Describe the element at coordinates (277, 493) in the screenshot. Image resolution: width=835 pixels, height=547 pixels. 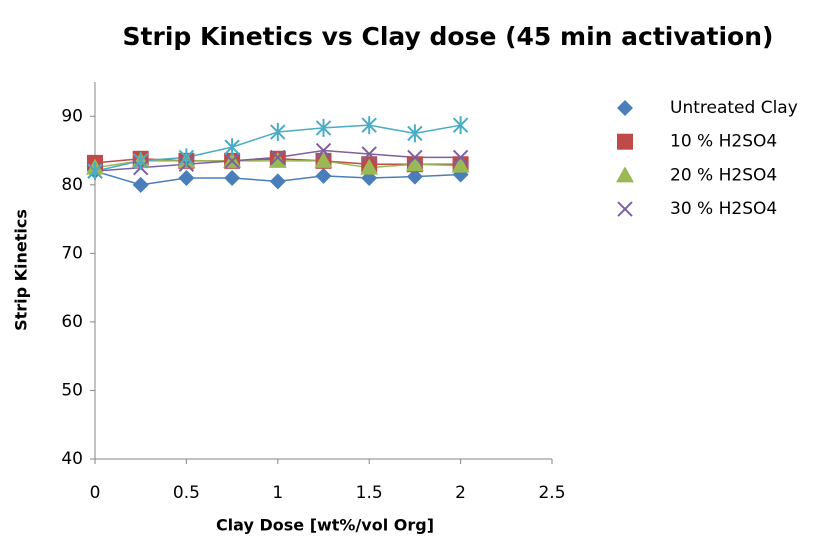
I see `x-tick-label: 1` at that location.